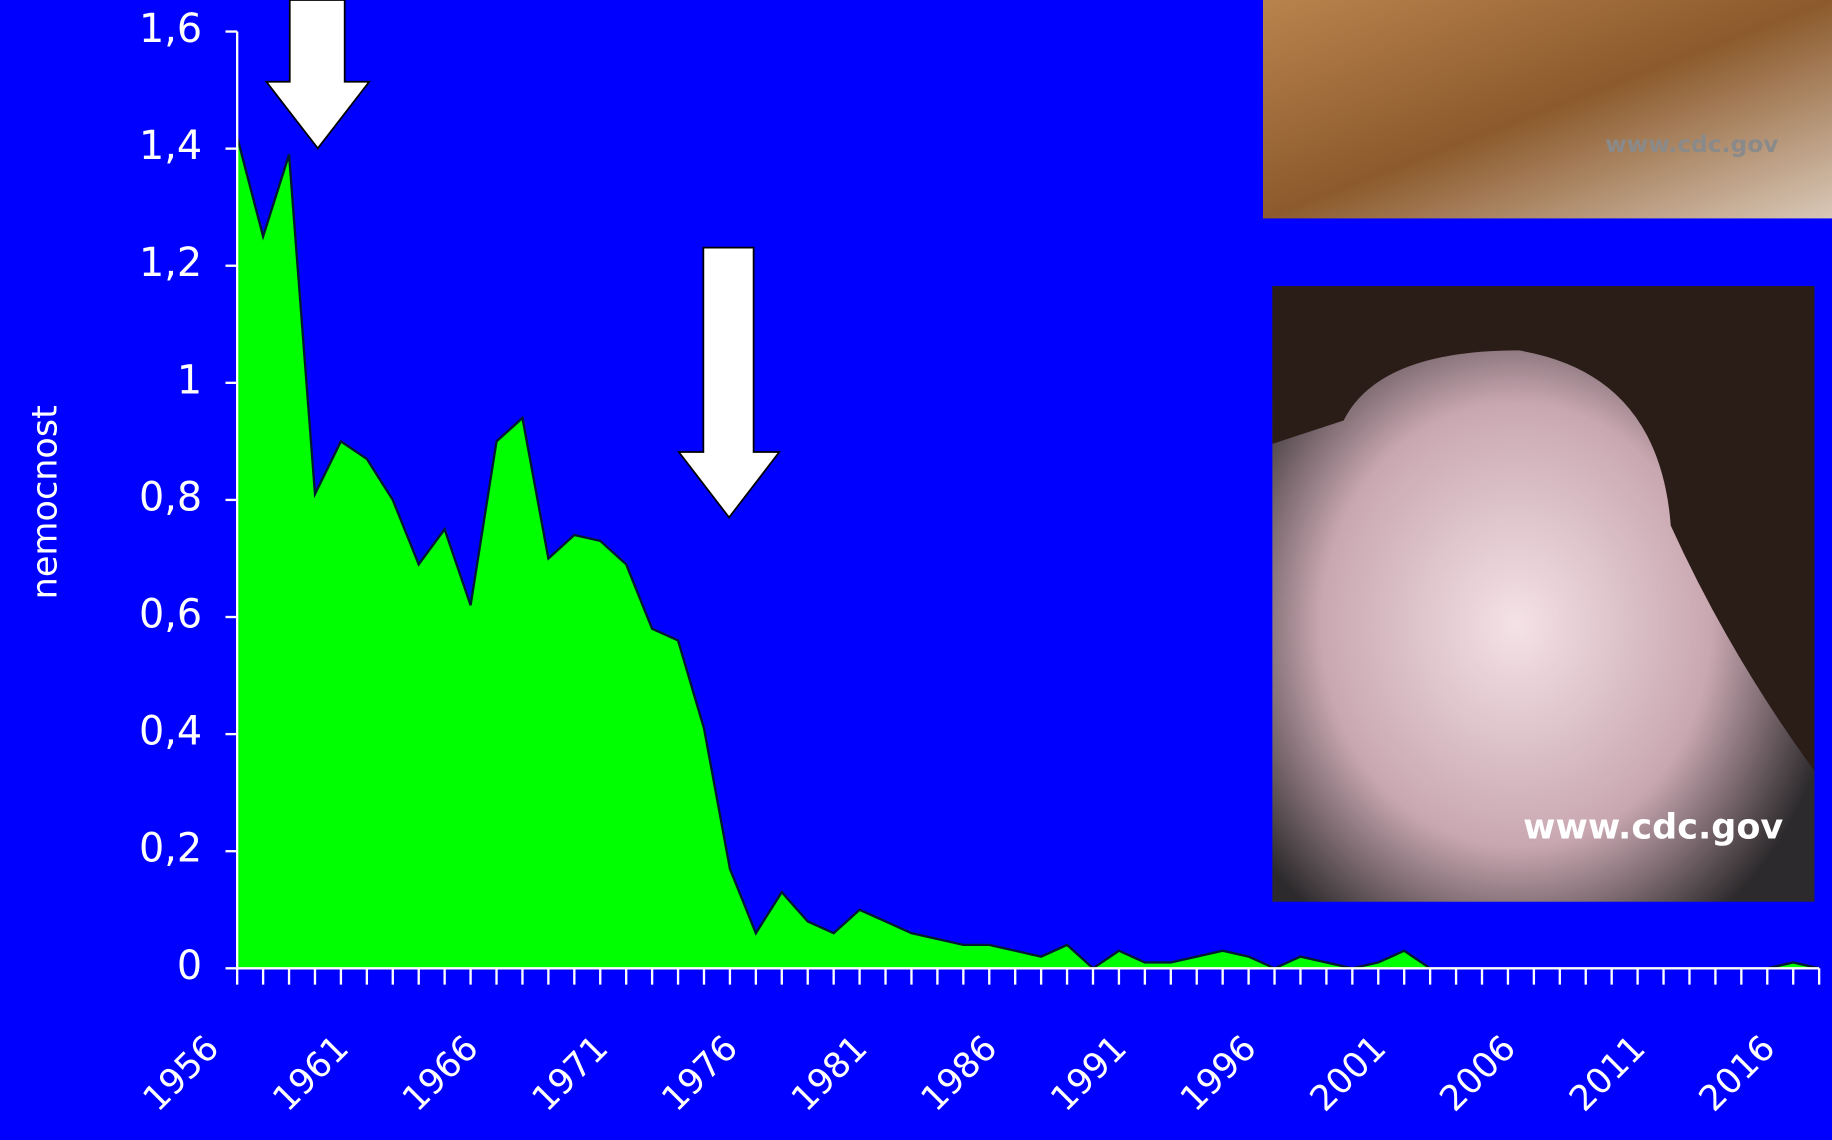 The height and width of the screenshot is (1140, 1832). I want to click on y-tick-label: 0, so click(189, 966).